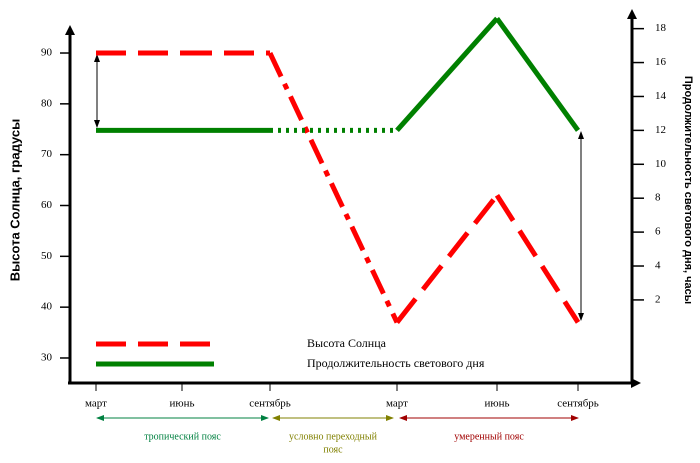  What do you see at coordinates (47, 307) in the screenshot?
I see `y-tick-label: 40` at bounding box center [47, 307].